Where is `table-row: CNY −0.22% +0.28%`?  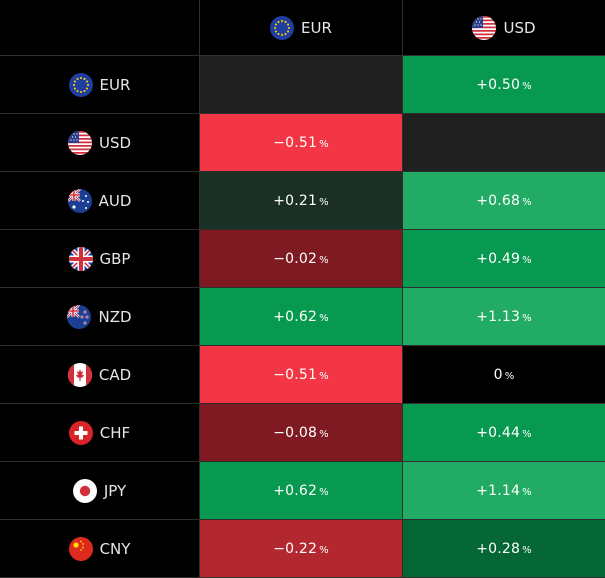
table-row: CNY −0.22% +0.28% is located at coordinates (302, 549).